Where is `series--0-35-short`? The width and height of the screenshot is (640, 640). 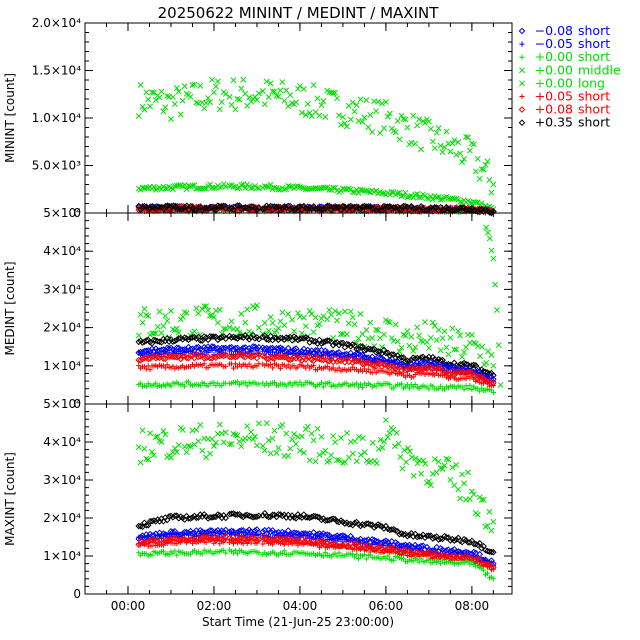
series--0-35-short is located at coordinates (316, 209).